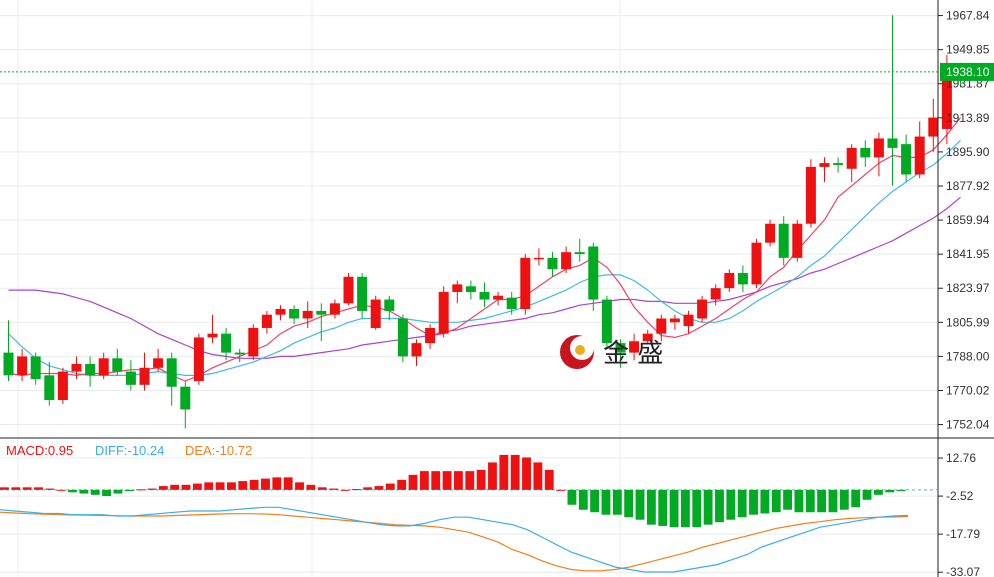 This screenshot has width=994, height=577. Describe the element at coordinates (961, 458) in the screenshot. I see `macd-tick-label: 12.76` at that location.